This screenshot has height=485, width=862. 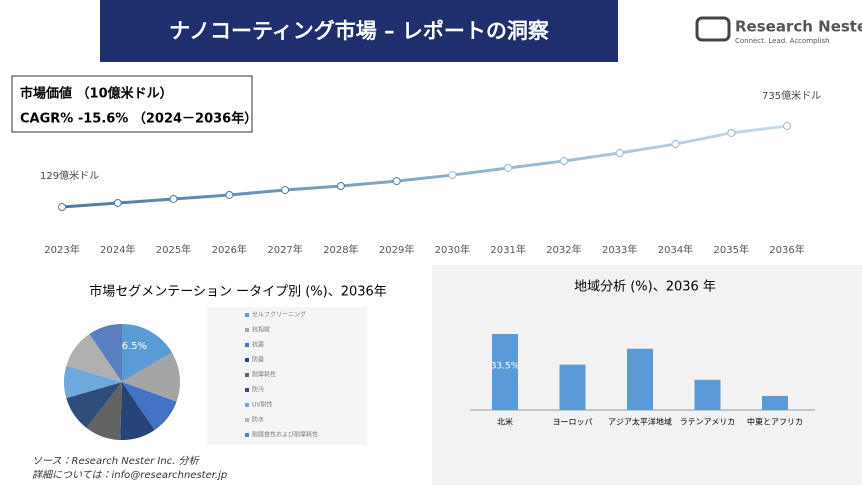 I want to click on x-tick-label: 北米, so click(x=505, y=422).